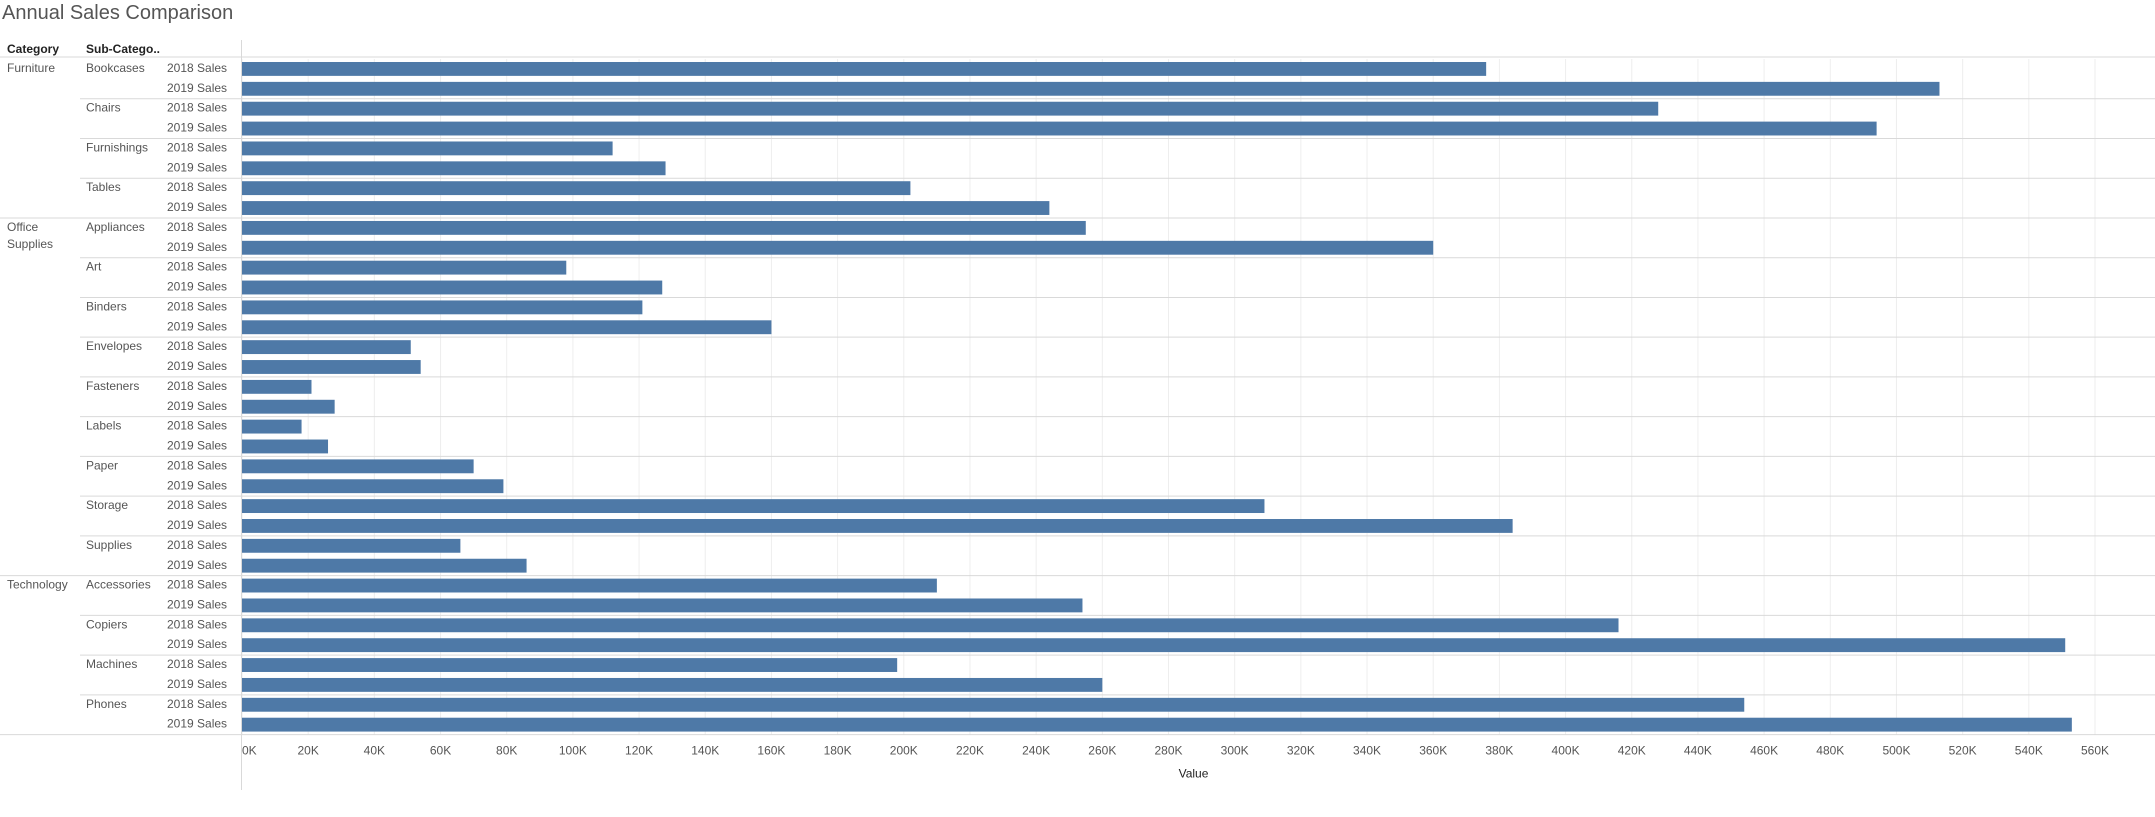  I want to click on subcategory-label: Phones, so click(106, 704).